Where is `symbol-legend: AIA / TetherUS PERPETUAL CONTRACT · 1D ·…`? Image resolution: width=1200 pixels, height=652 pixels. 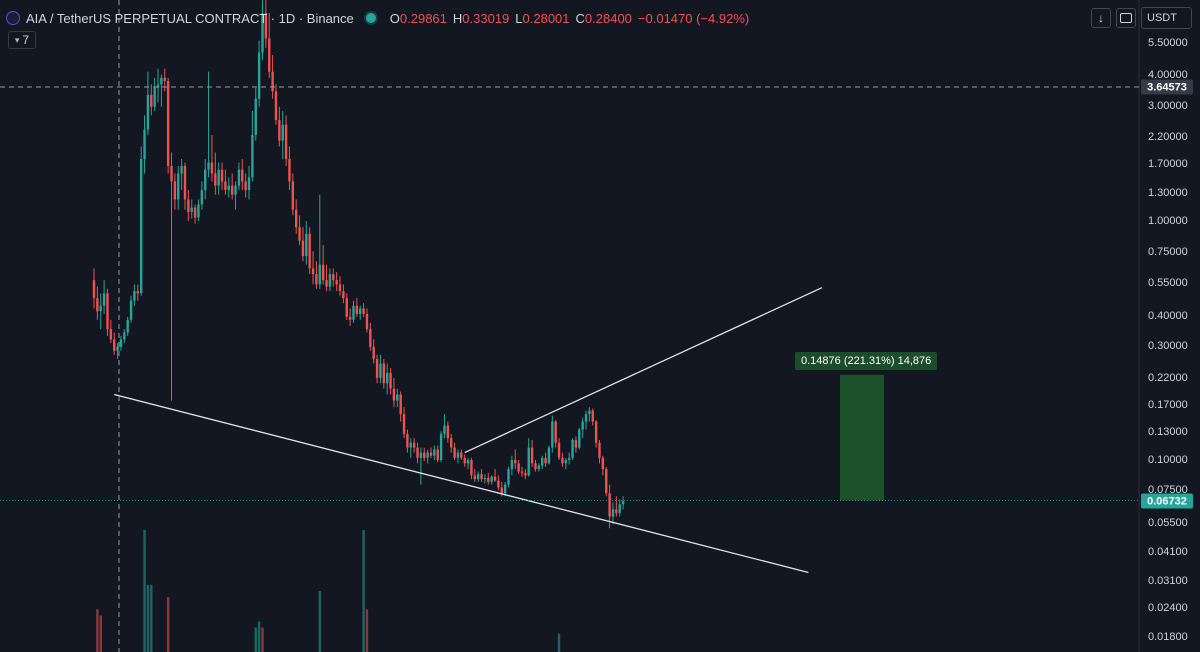 symbol-legend: AIA / TetherUS PERPETUAL CONTRACT · 1D ·… is located at coordinates (377, 18).